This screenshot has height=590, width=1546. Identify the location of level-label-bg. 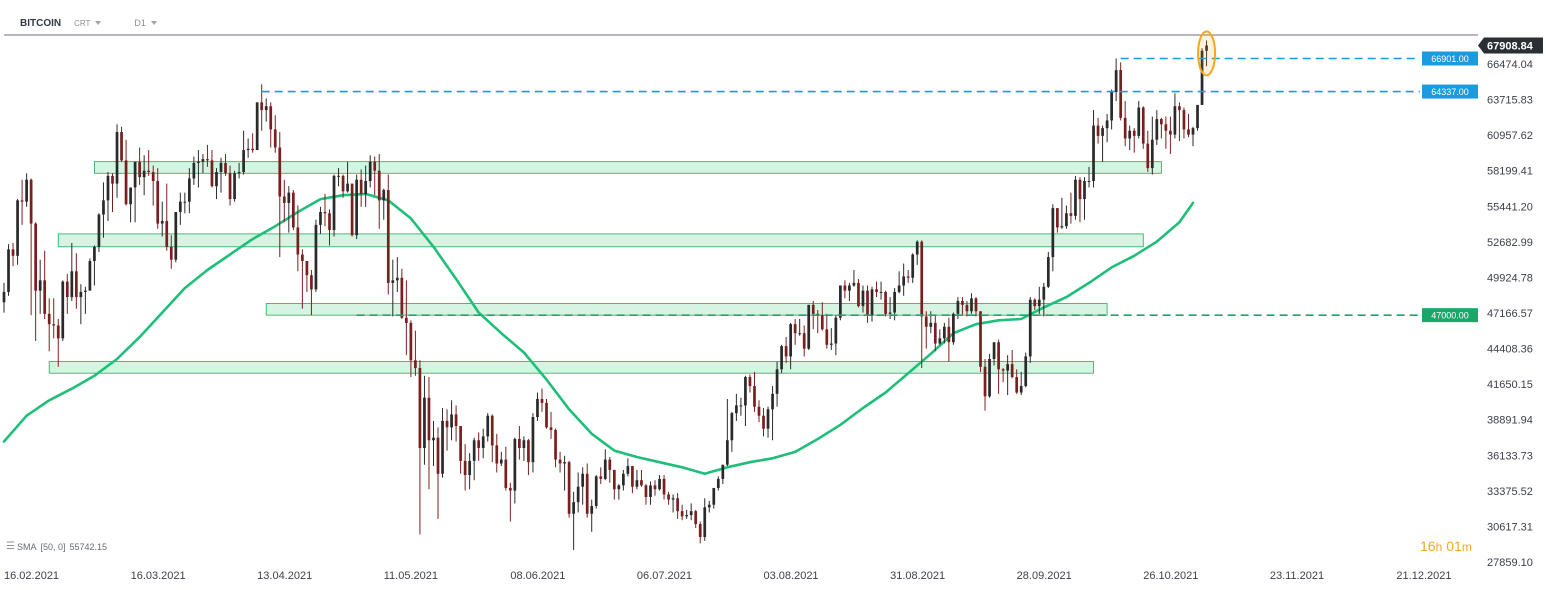
(1450, 91).